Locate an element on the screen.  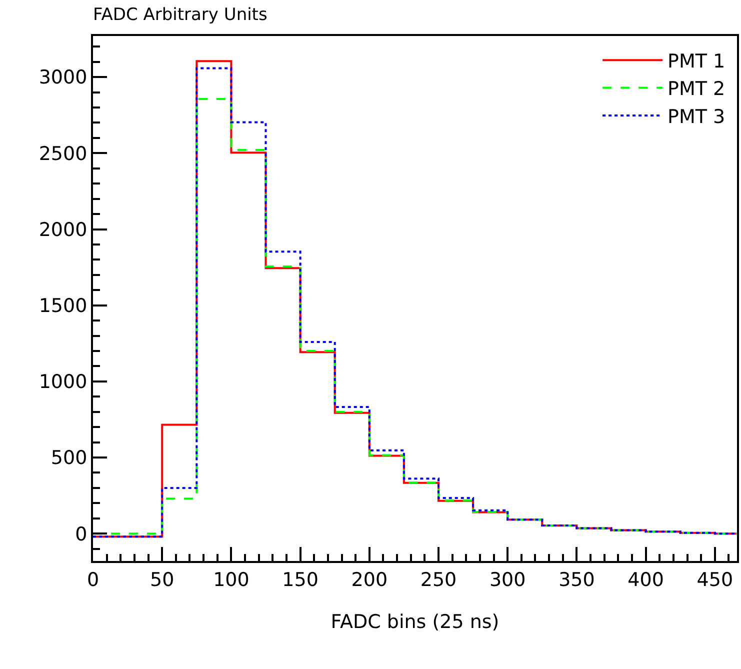
x-tick-label: 450 is located at coordinates (715, 579).